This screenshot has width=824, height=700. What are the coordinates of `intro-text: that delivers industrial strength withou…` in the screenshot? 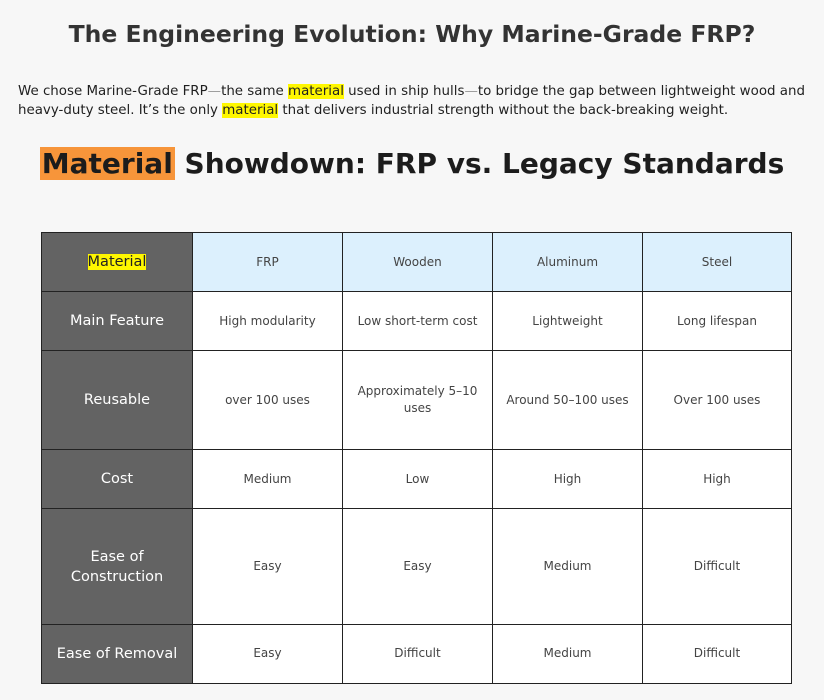 It's located at (503, 110).